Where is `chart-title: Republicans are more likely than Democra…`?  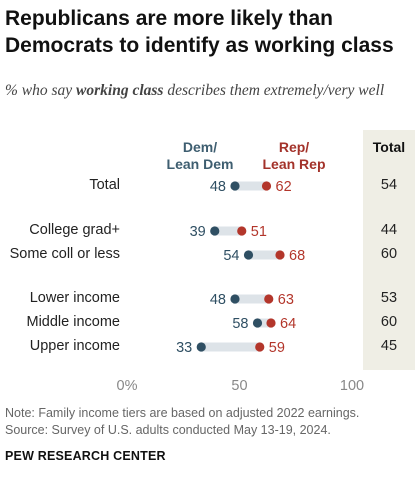 chart-title: Republicans are more likely than Democra… is located at coordinates (199, 32).